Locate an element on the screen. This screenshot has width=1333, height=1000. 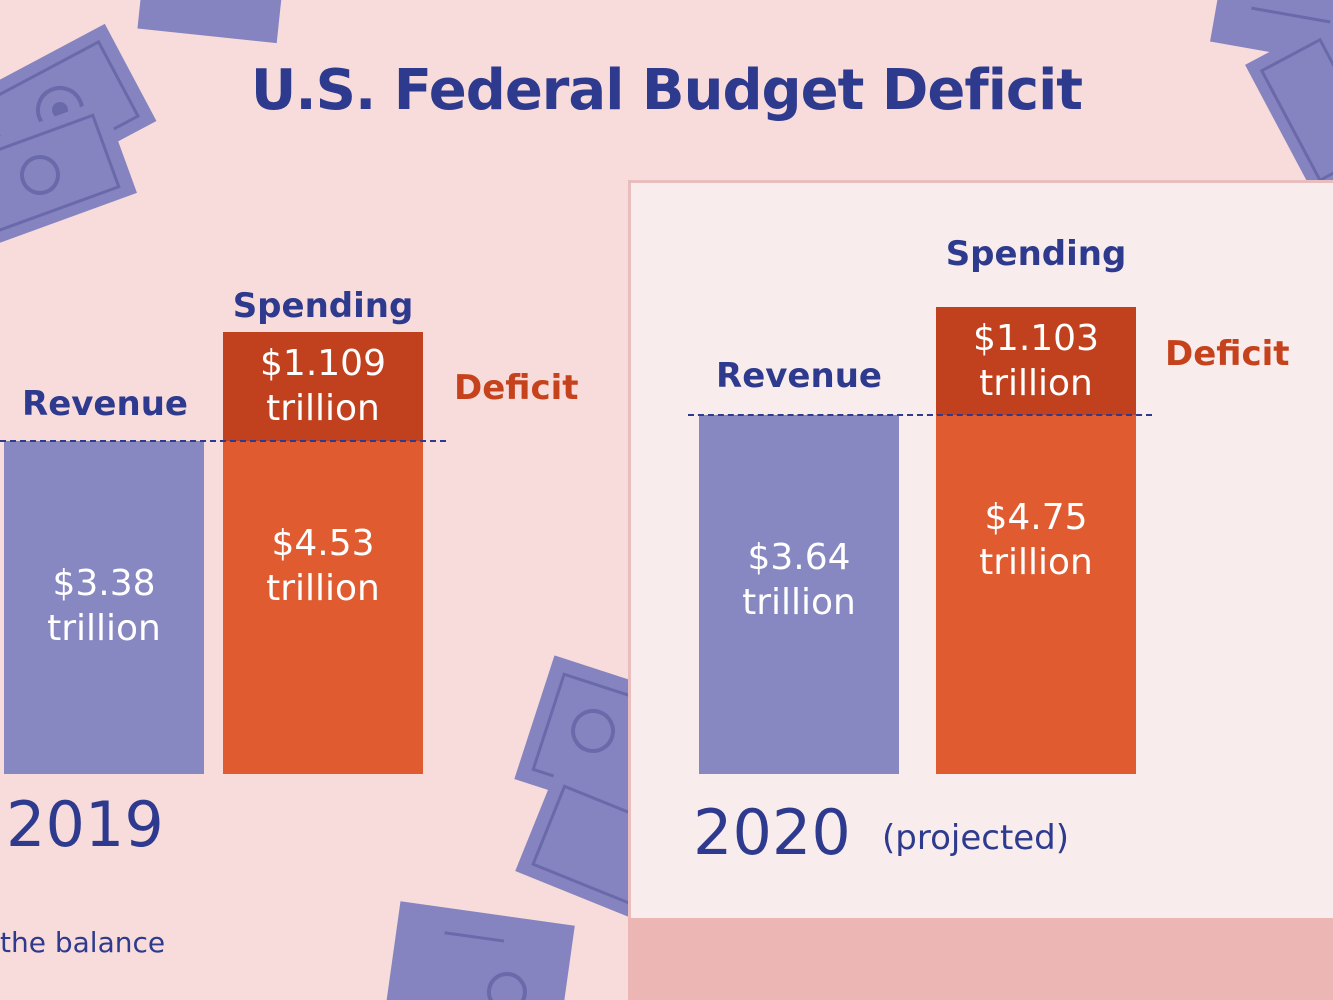
revenue-level-line-2020 is located at coordinates (920, 415).